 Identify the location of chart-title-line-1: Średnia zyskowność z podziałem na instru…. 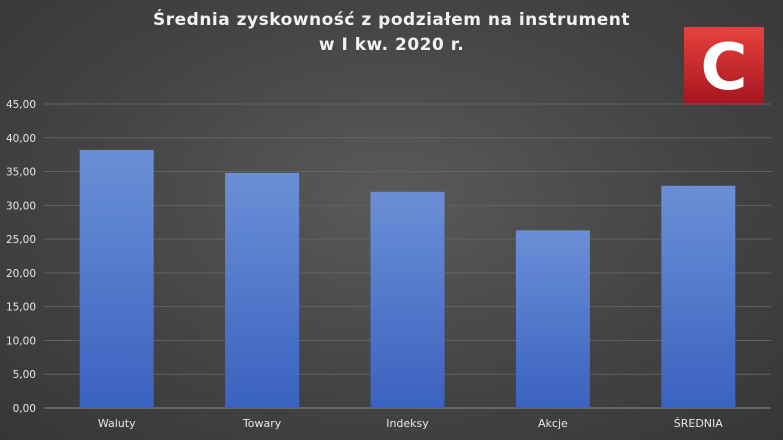
(391, 20).